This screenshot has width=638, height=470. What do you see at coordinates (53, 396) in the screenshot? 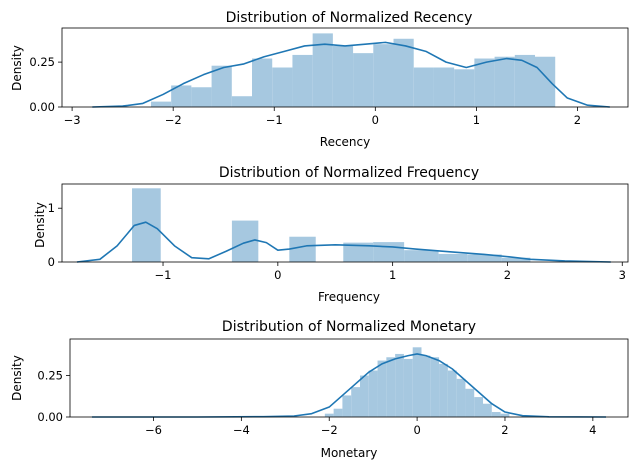
I see `monetary-y-ticks: 0.00 0.25` at bounding box center [53, 396].